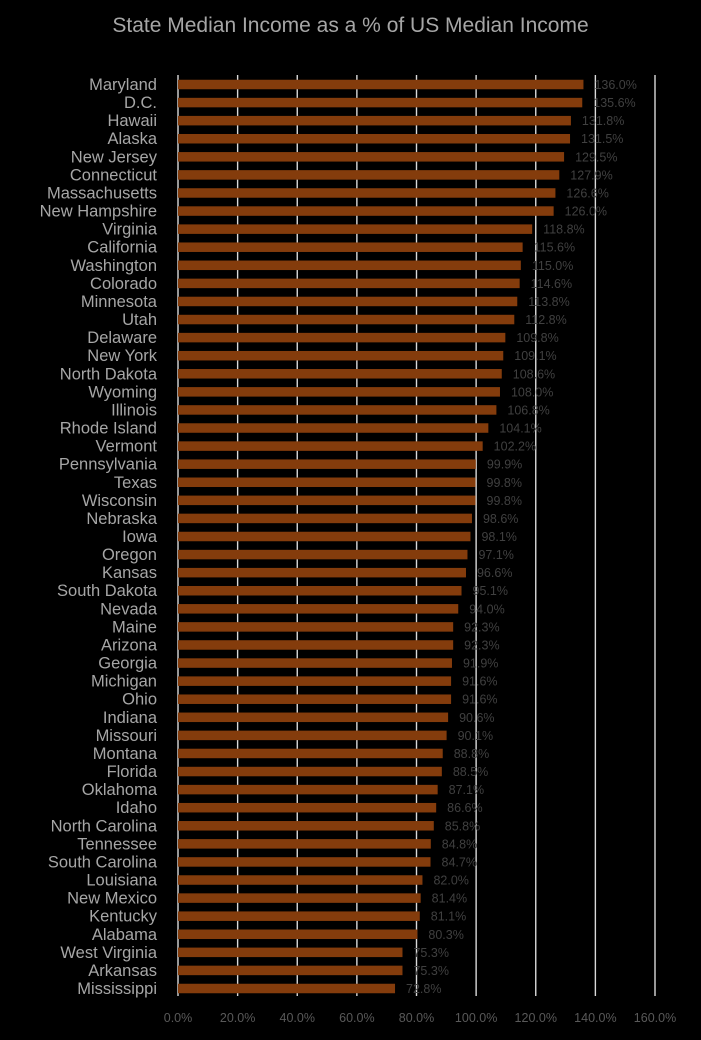 This screenshot has height=1040, width=701. Describe the element at coordinates (124, 682) in the screenshot. I see `category-label: Michigan` at that location.